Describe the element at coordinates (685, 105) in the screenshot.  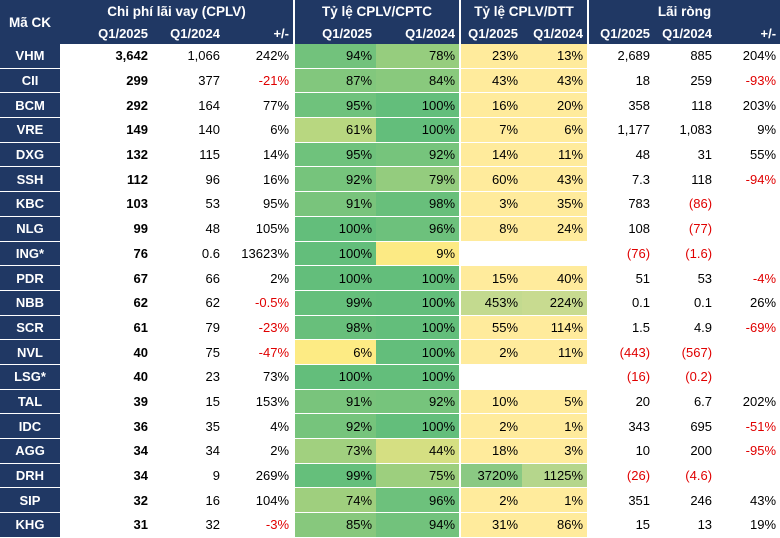
I see `lai-rong-q1-2024-cell: 118` at that location.